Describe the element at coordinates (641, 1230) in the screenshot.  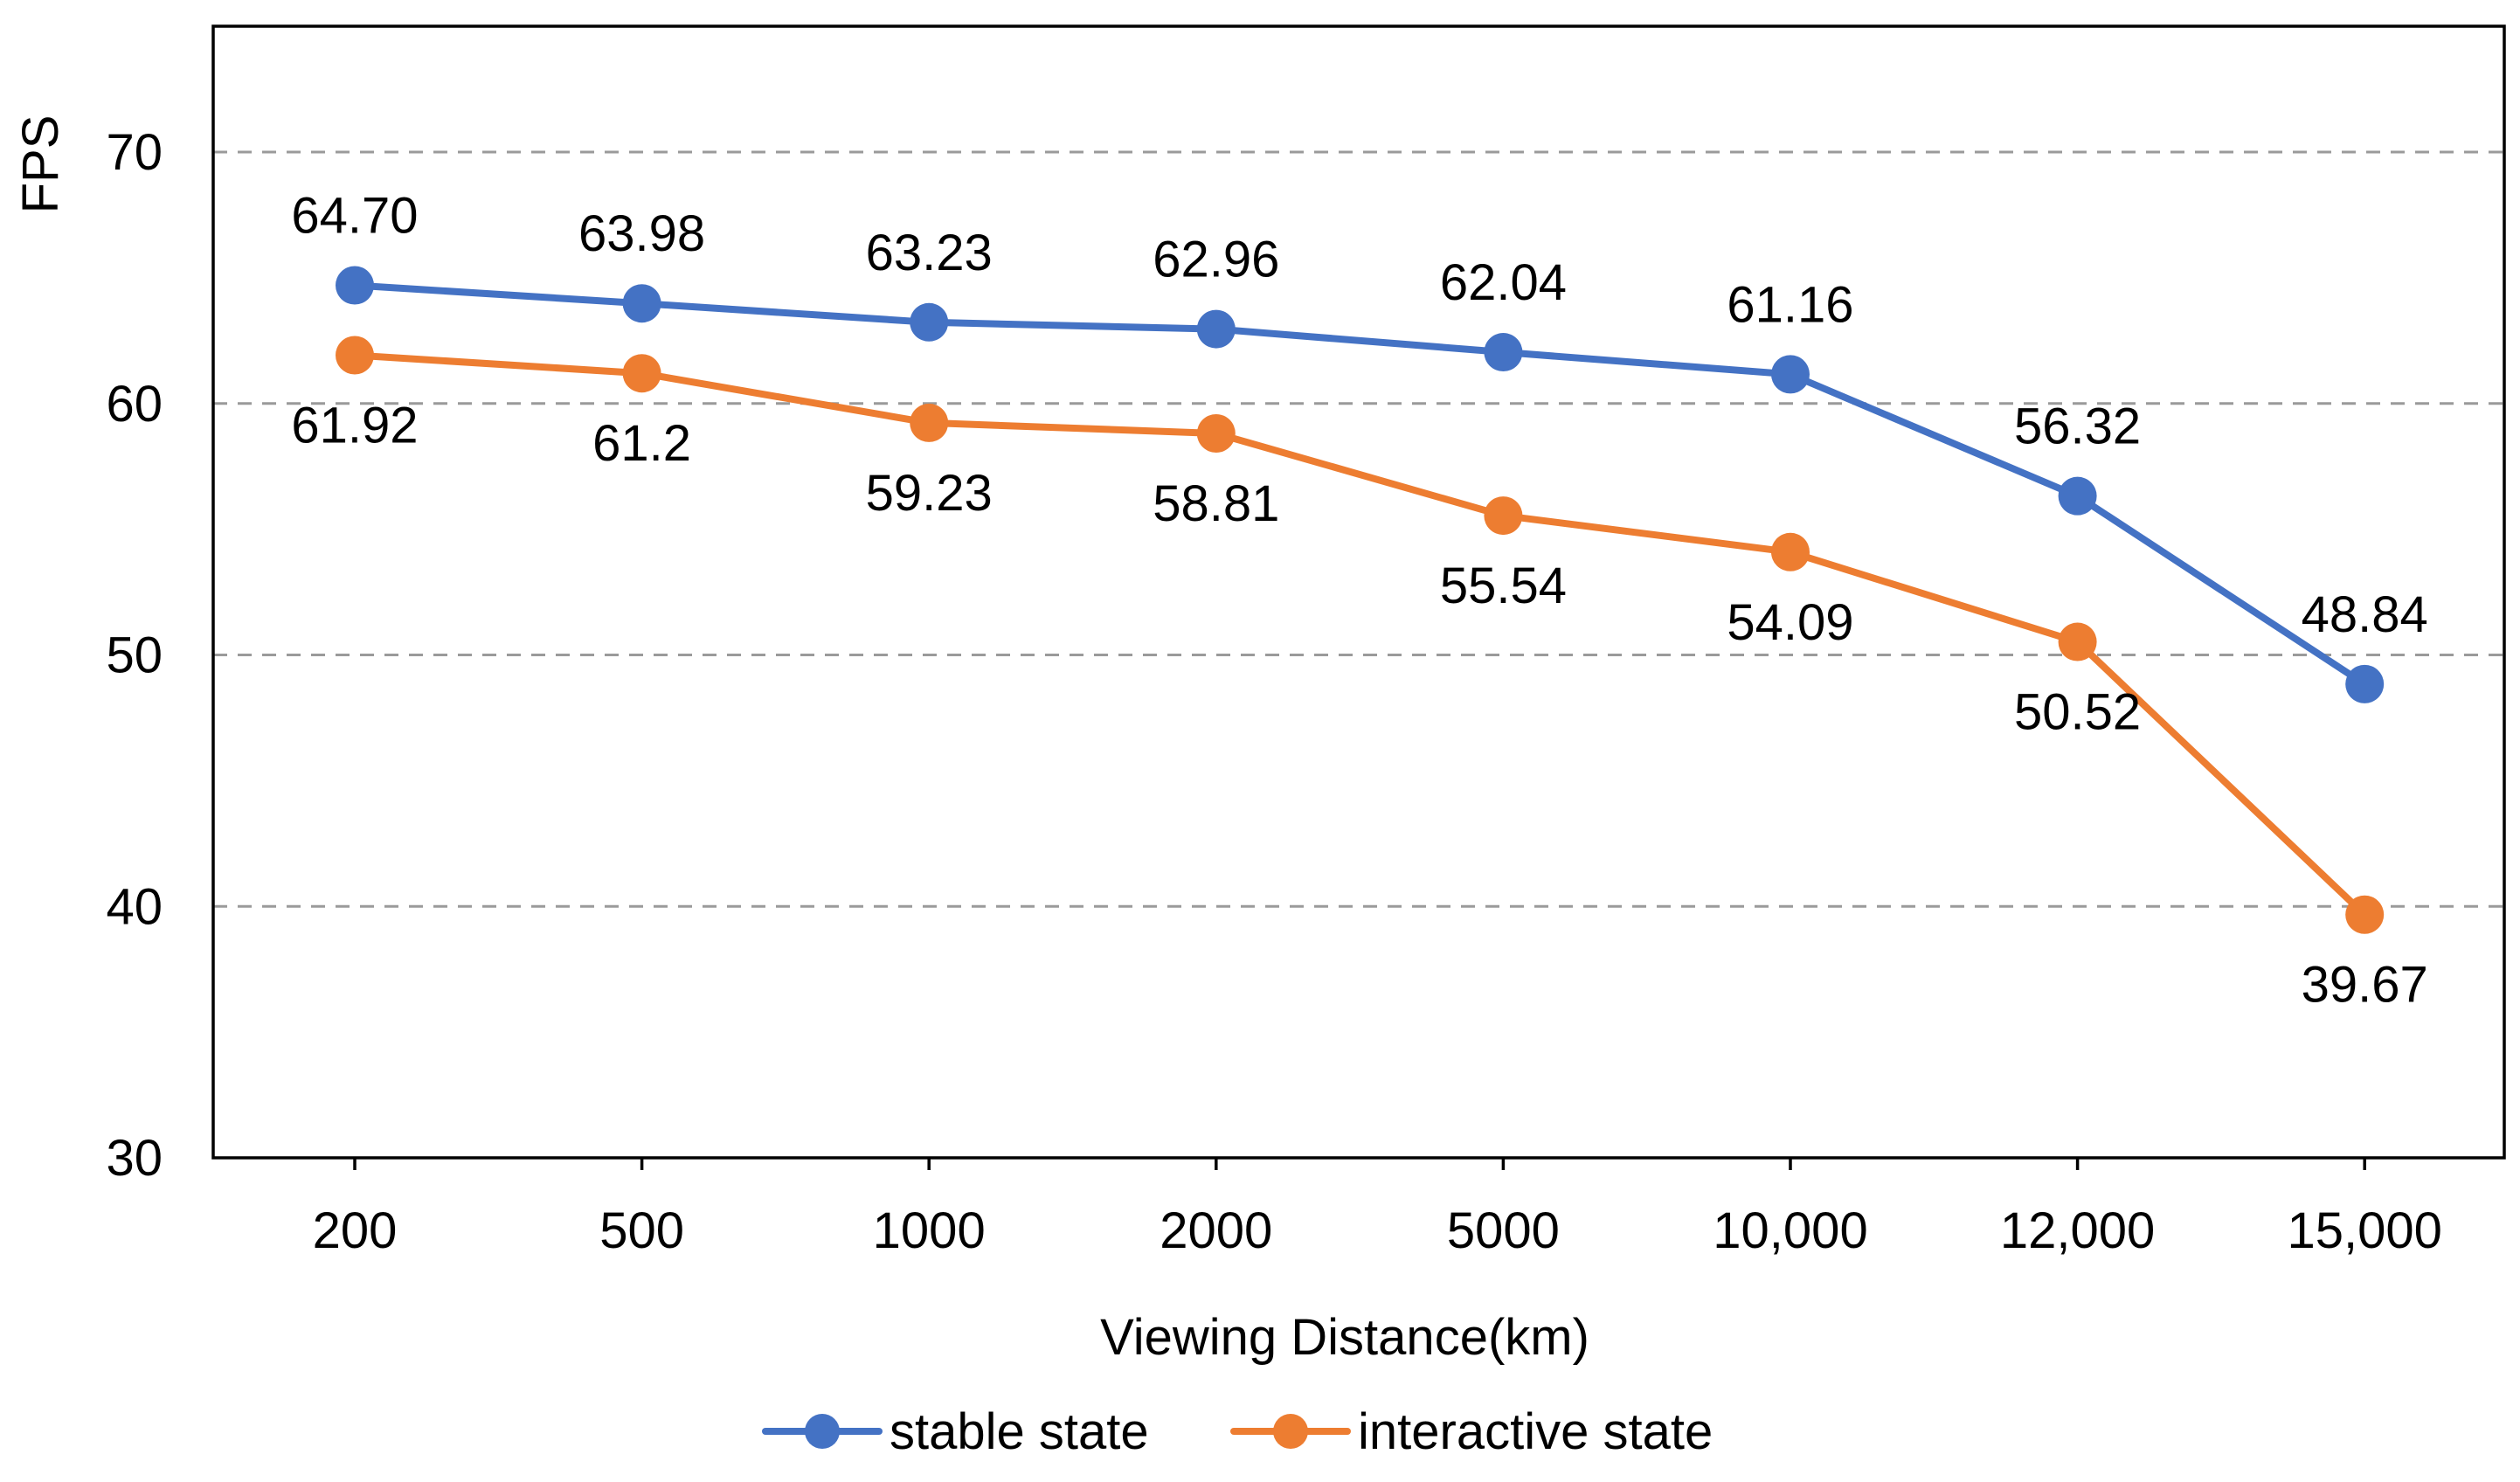
I see `x-tick-label-1: 500` at that location.